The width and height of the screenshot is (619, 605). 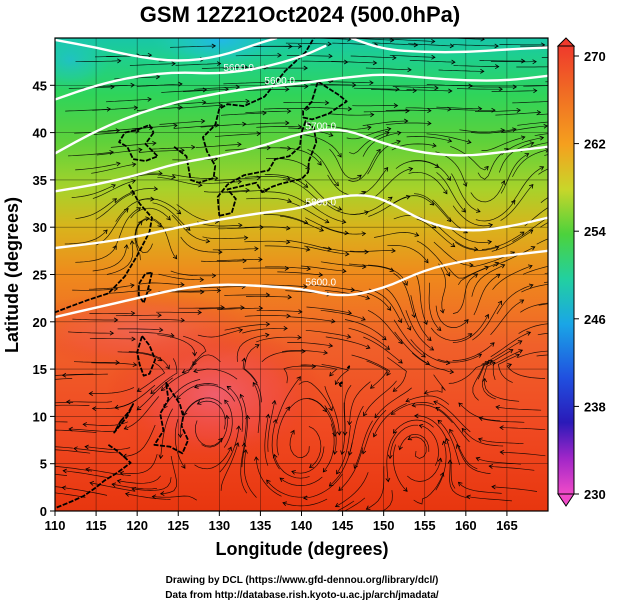 I want to click on height-contour-line, so click(x=301, y=222).